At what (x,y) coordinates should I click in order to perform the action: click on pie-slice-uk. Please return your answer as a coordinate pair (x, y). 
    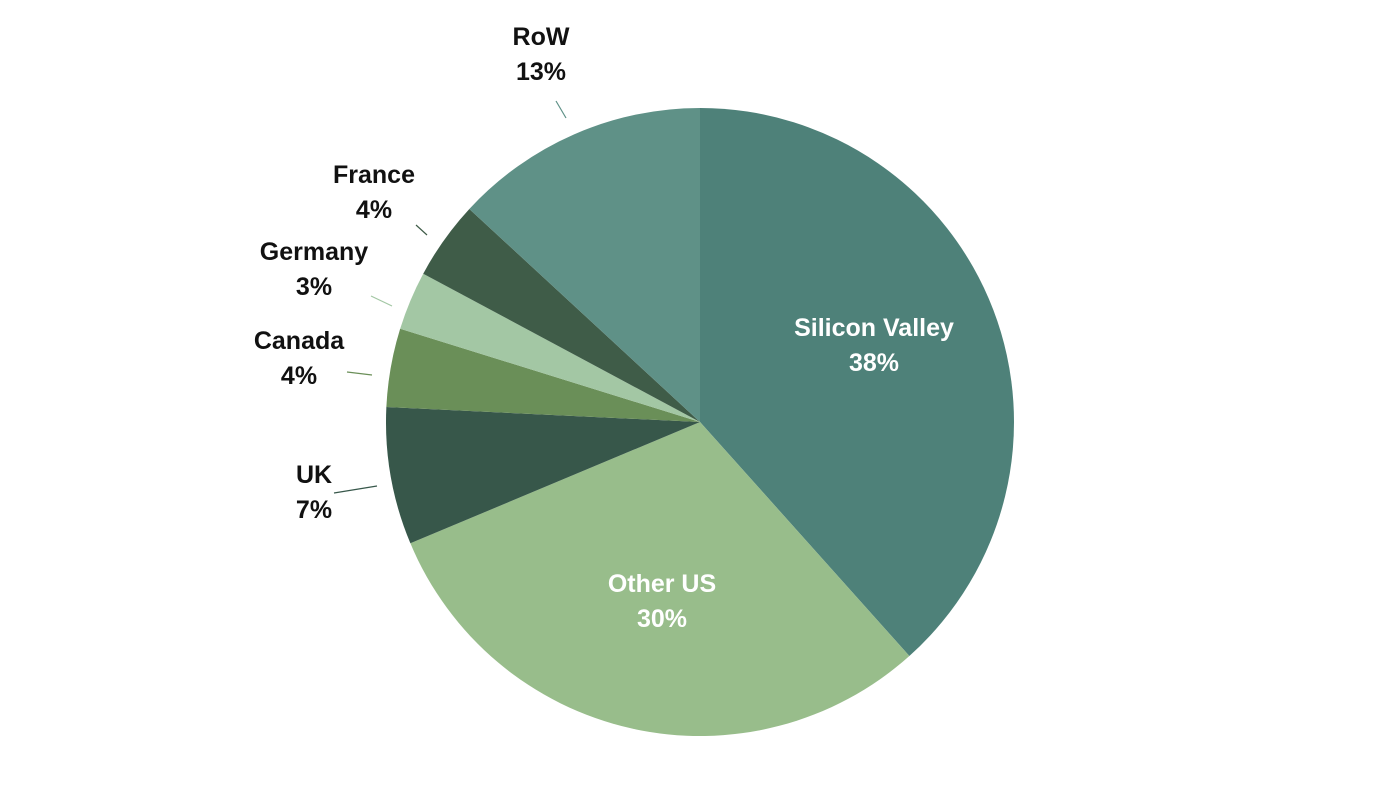
    Looking at the image, I should click on (543, 475).